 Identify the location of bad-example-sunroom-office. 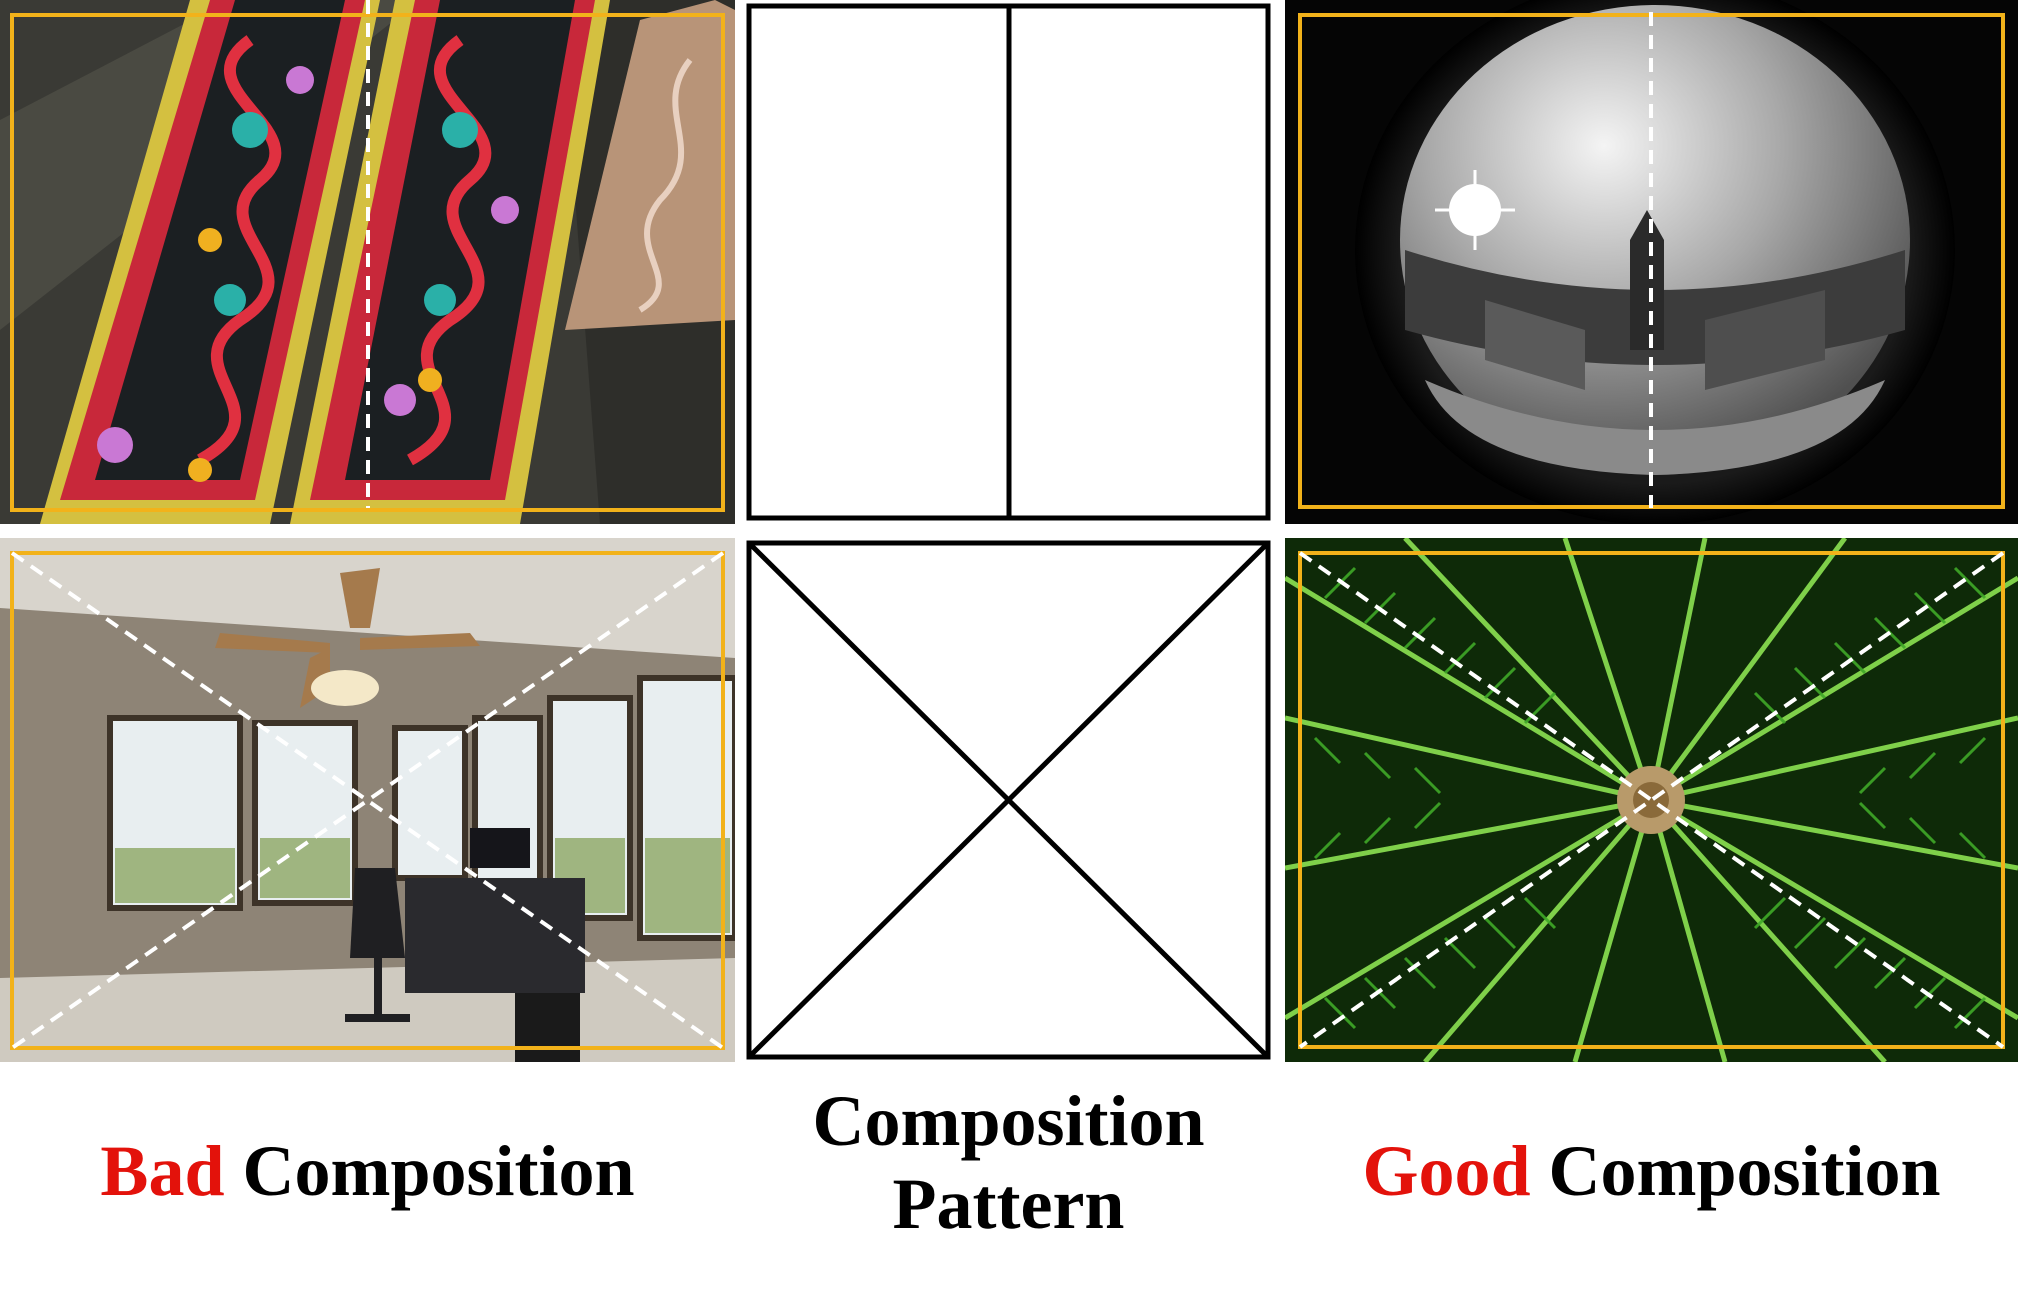
(367, 800).